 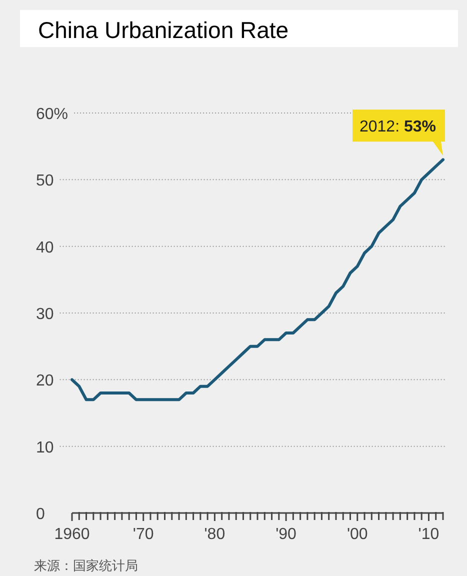 What do you see at coordinates (45, 314) in the screenshot?
I see `y-tick-label: 30` at bounding box center [45, 314].